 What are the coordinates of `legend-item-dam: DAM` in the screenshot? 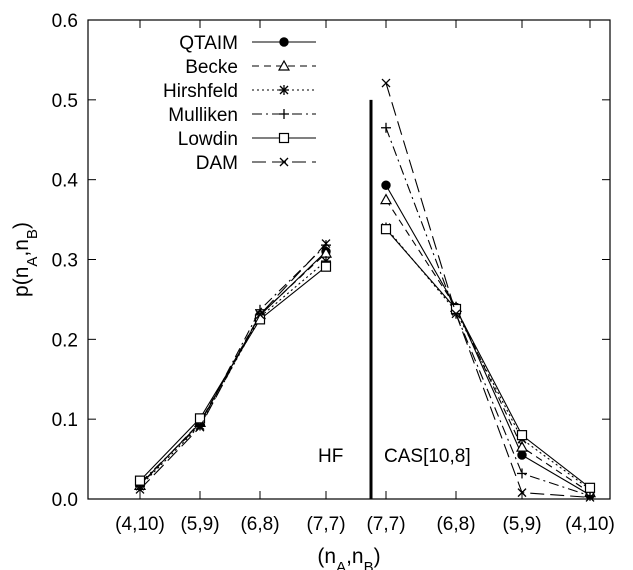 It's located at (256, 163).